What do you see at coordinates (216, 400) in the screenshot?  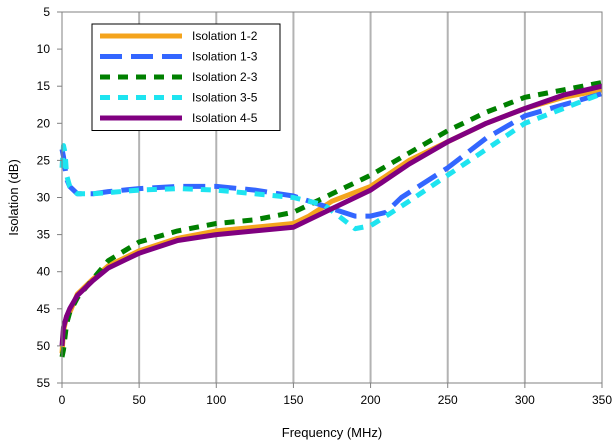 I see `x-tick-label: 100` at bounding box center [216, 400].